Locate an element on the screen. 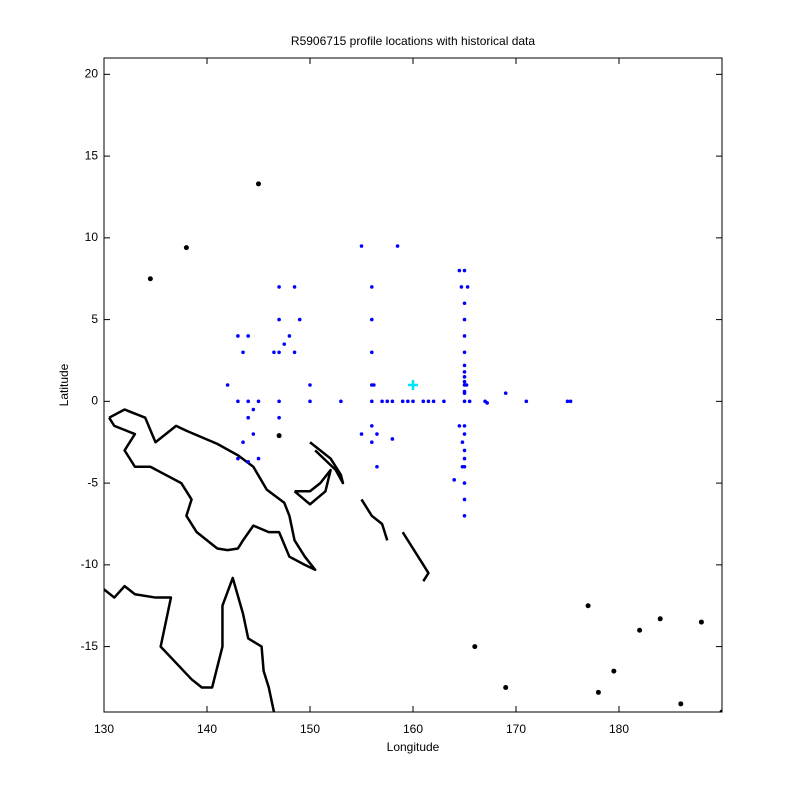 The image size is (800, 805). y-tick-label: 20 is located at coordinates (92, 74).